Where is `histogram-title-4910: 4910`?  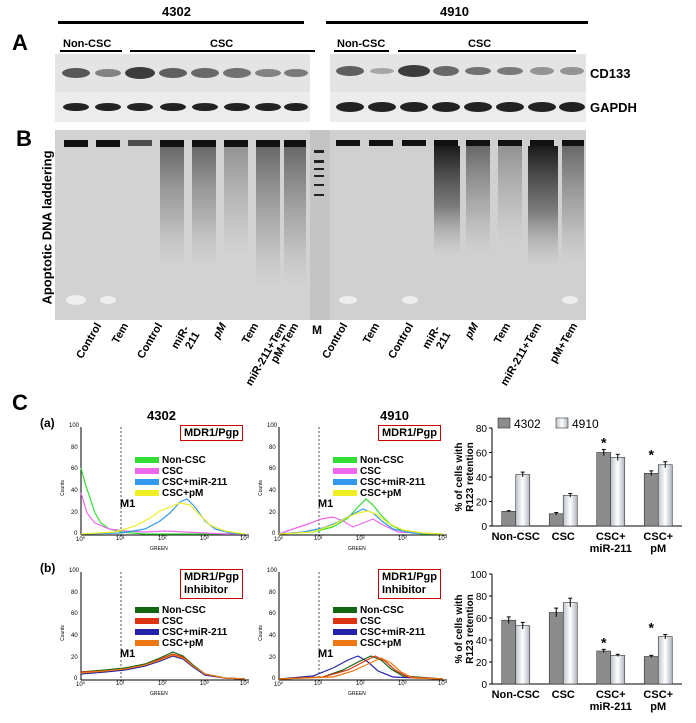
histogram-title-4910: 4910 is located at coordinates (394, 415).